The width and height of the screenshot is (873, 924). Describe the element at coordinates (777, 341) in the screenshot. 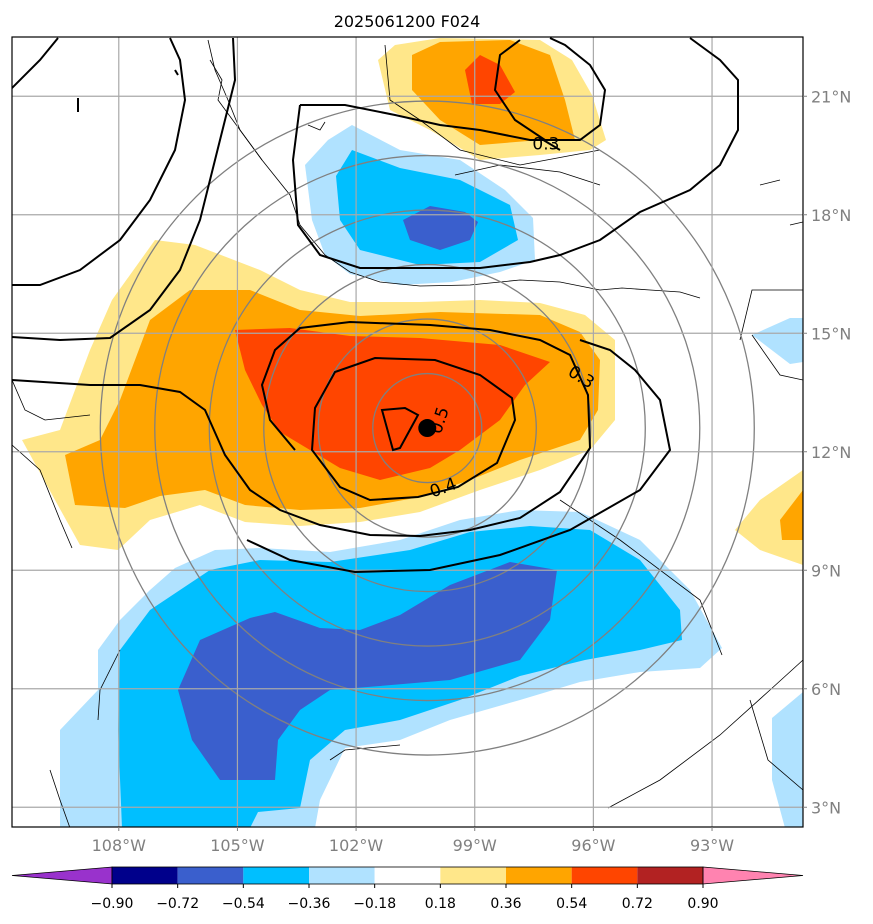

I see `field-negative-east` at that location.